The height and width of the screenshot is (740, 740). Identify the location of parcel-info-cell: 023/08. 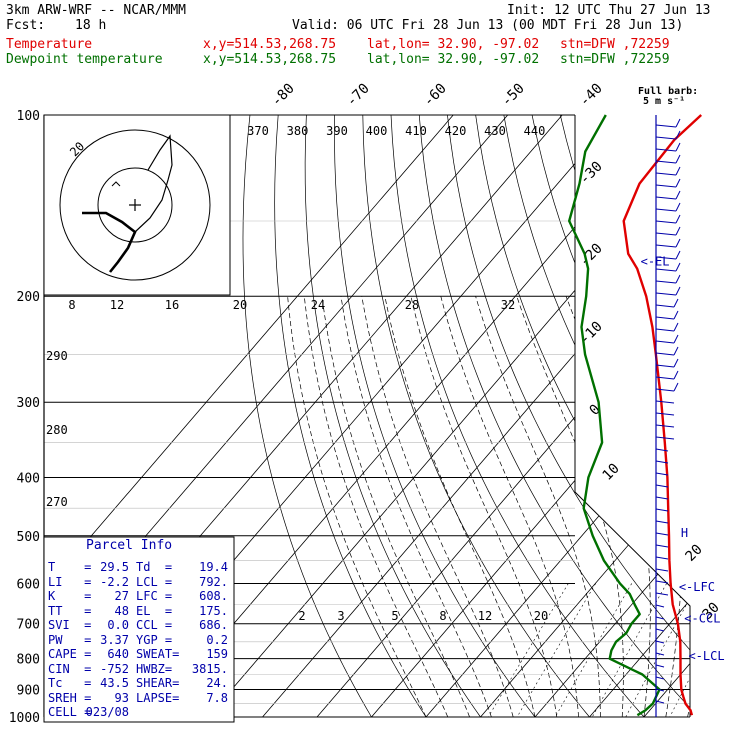
(107, 712).